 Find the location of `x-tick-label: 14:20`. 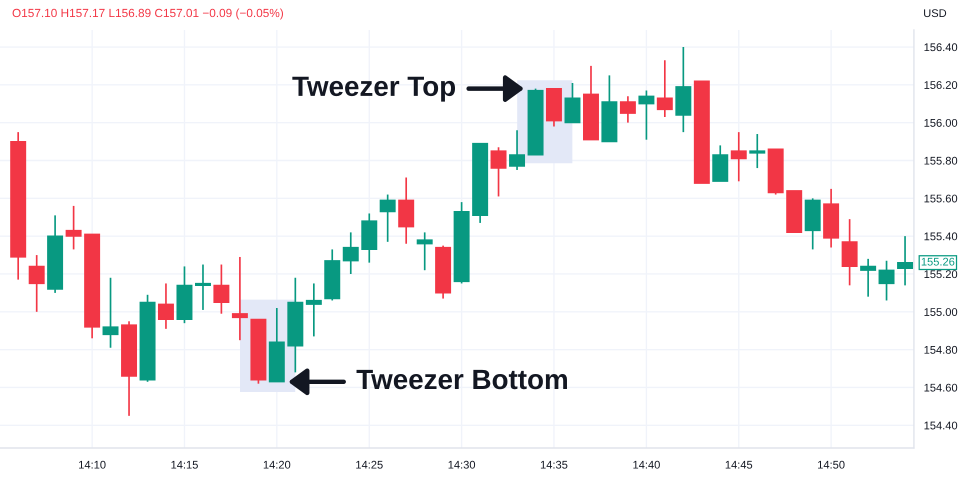

x-tick-label: 14:20 is located at coordinates (277, 464).